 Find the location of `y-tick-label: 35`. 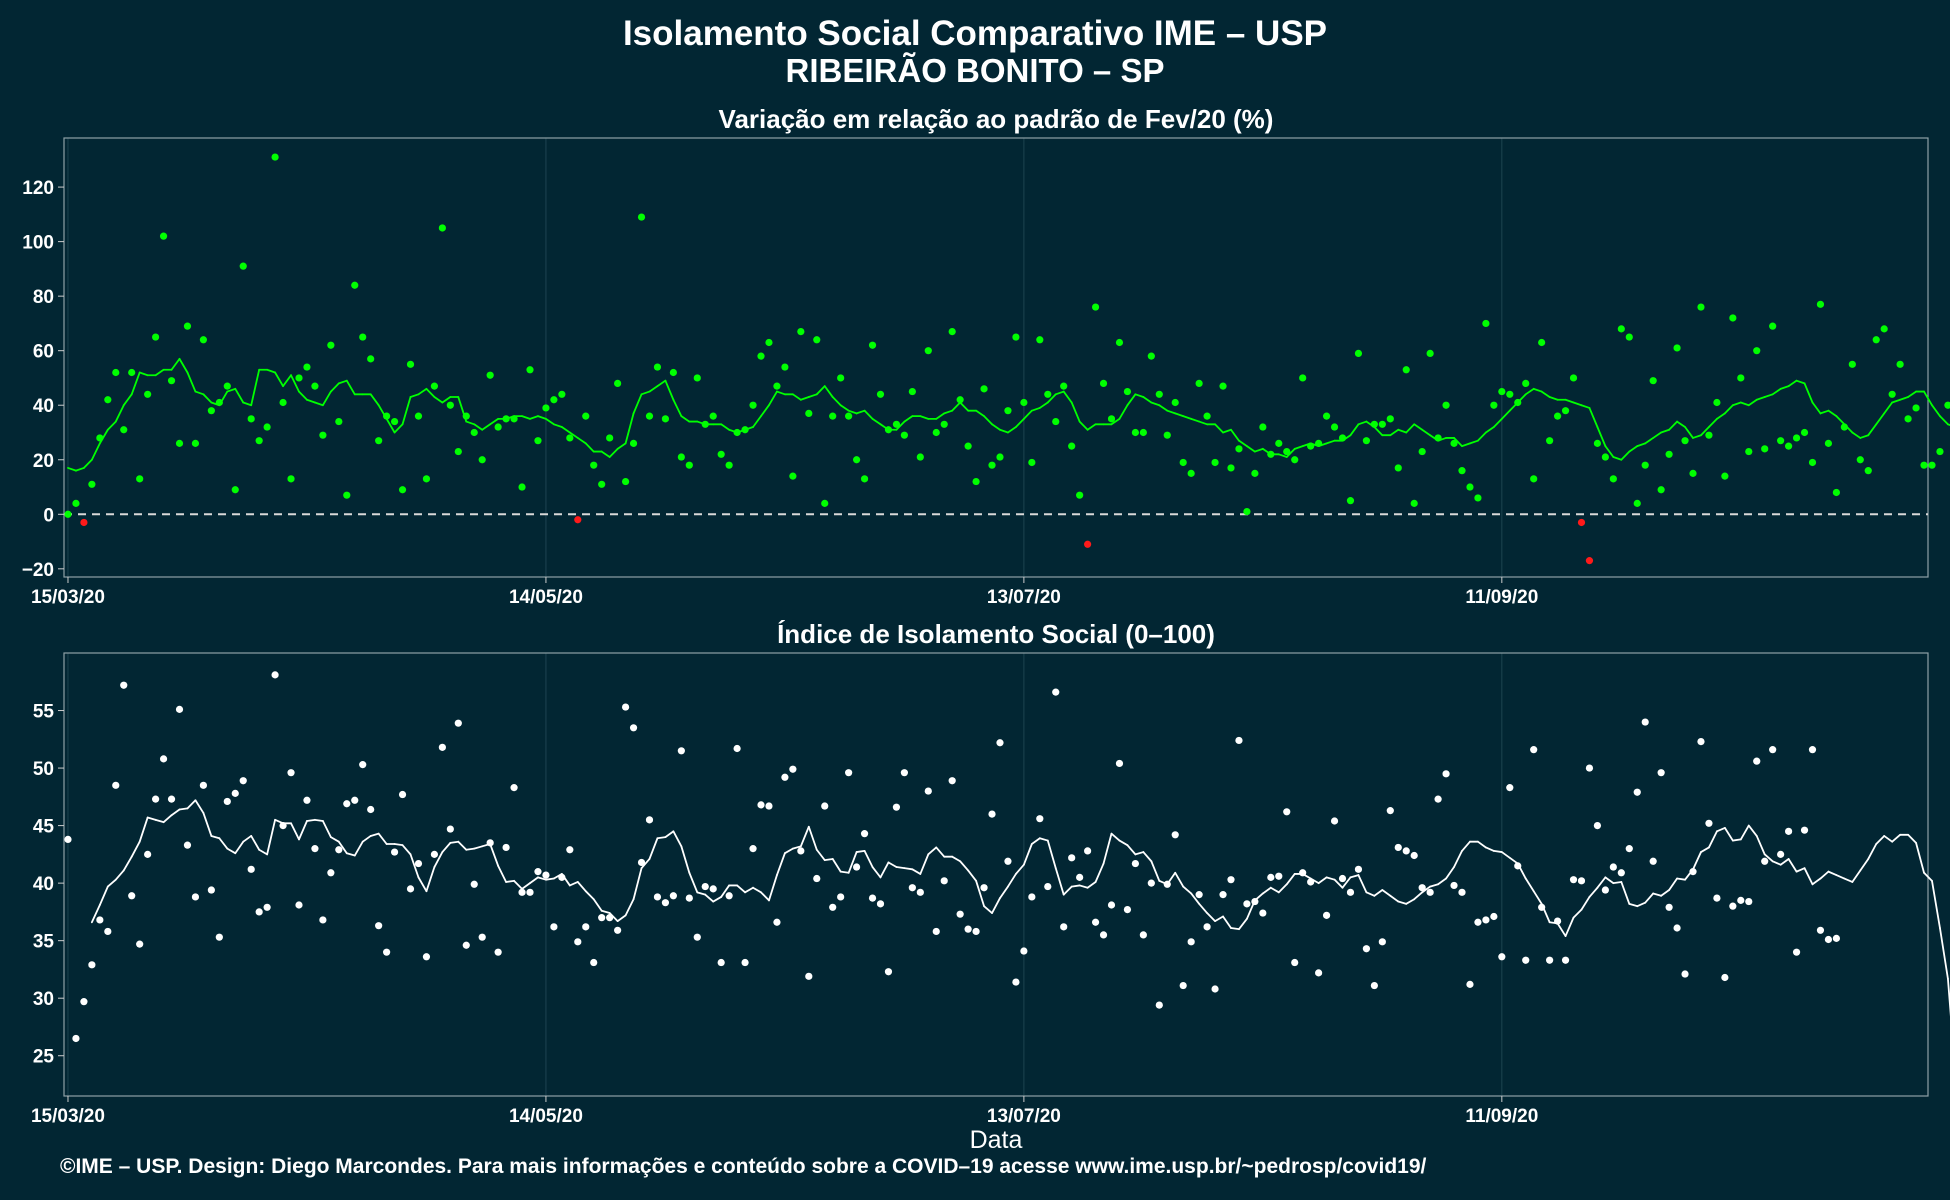

y-tick-label: 35 is located at coordinates (44, 942).